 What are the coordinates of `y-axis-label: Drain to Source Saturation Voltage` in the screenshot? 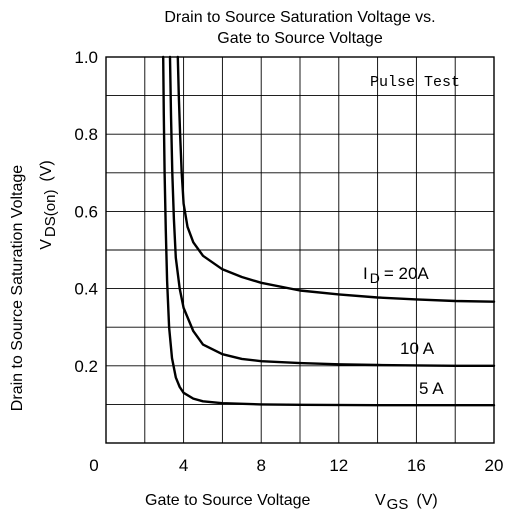 It's located at (17, 288).